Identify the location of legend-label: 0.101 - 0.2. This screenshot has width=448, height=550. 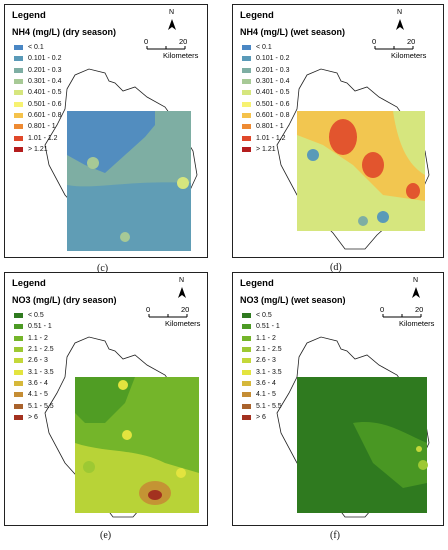
(273, 59).